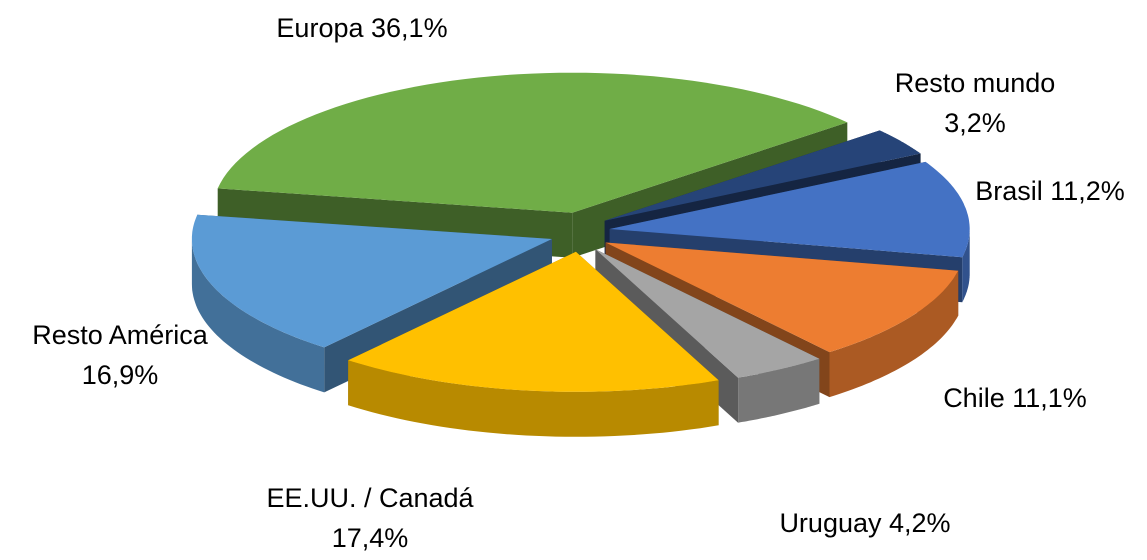 The image size is (1147, 560). I want to click on data-label: Europa 36,1%, so click(361, 28).